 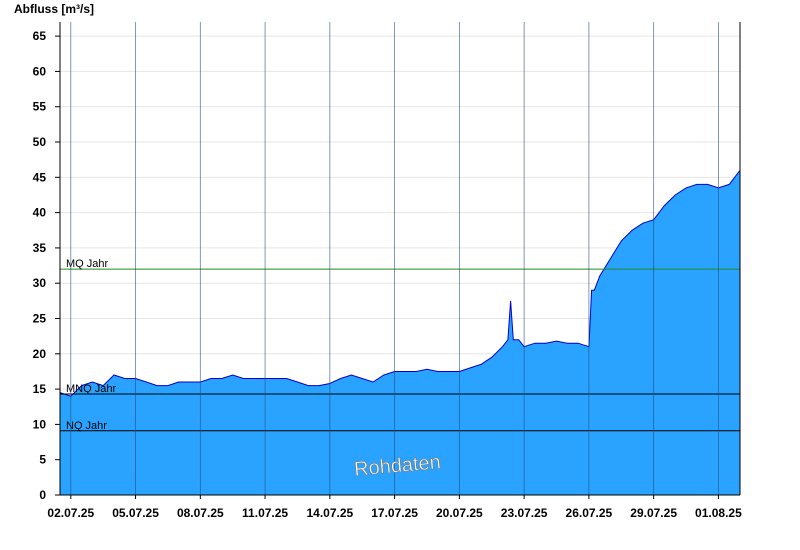 I want to click on x-tick-label: 17.07.25, so click(x=394, y=513).